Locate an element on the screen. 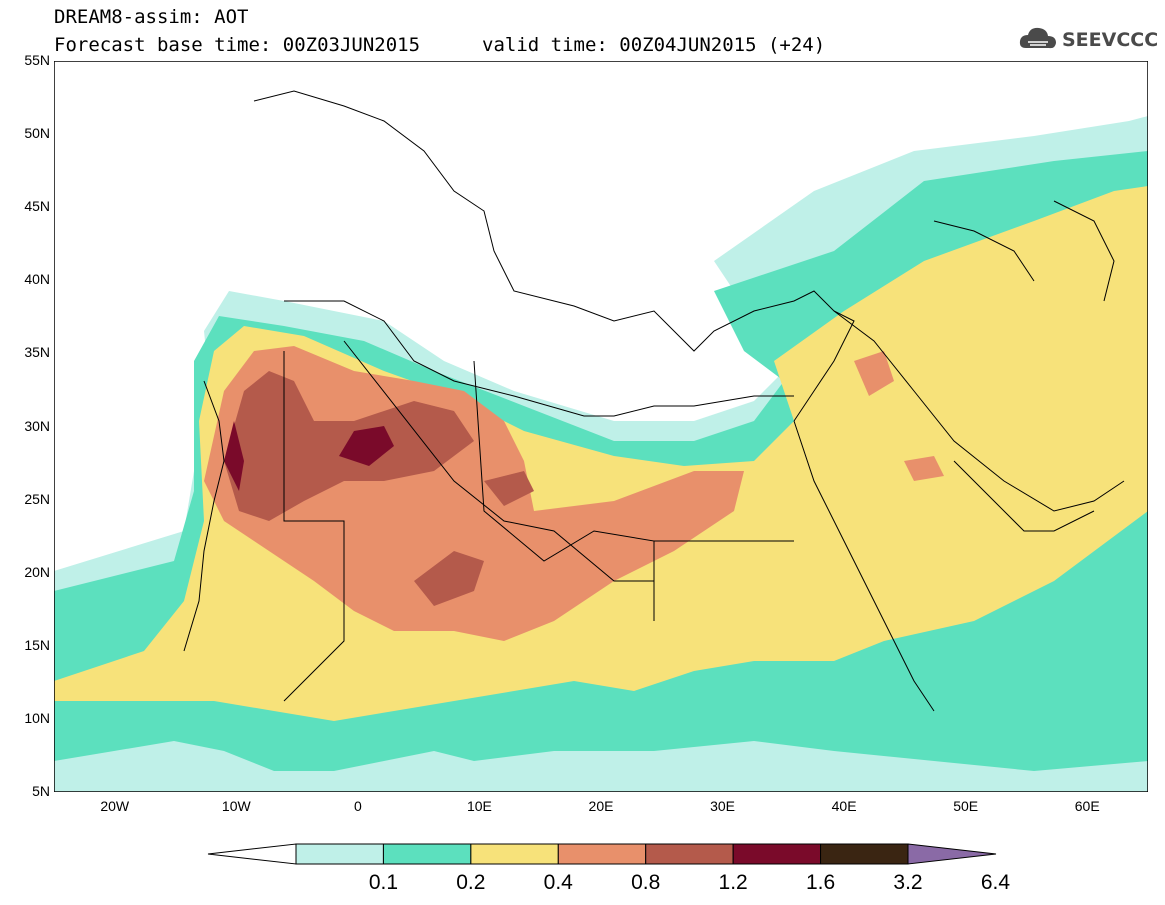 The width and height of the screenshot is (1165, 905). colorbar-label: 0.8 is located at coordinates (646, 882).